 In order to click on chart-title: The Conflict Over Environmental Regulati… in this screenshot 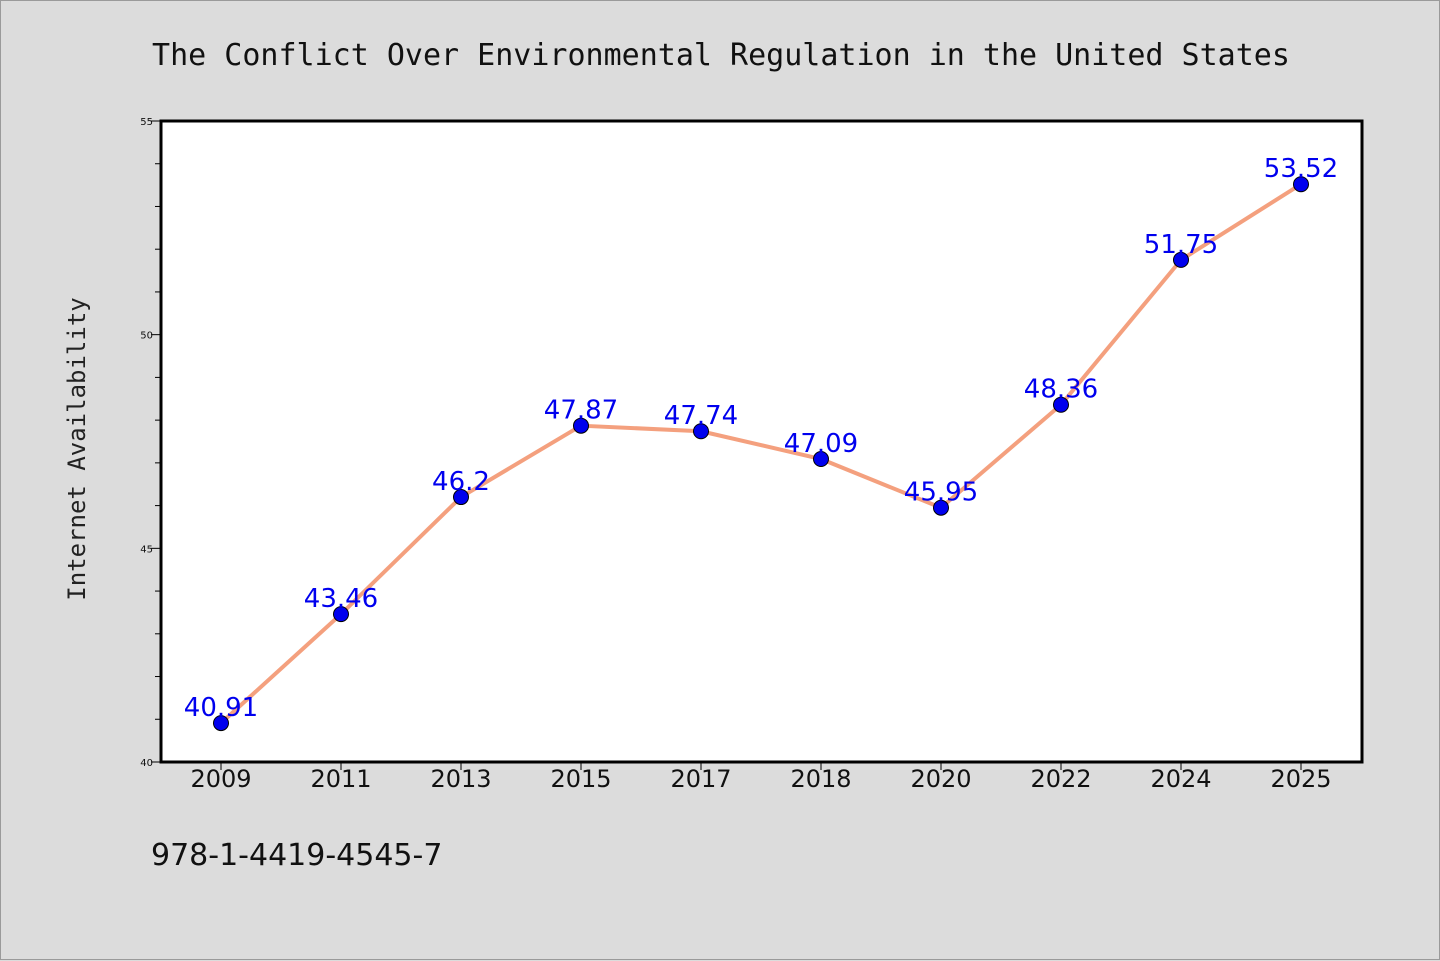, I will do `click(721, 55)`.